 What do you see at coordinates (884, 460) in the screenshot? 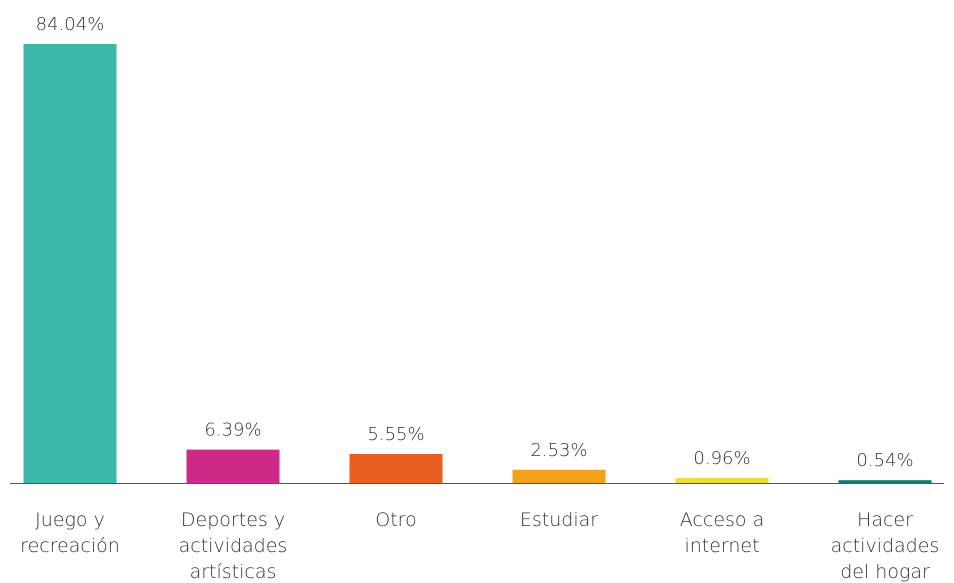
I see `value-label: 0.54%` at bounding box center [884, 460].